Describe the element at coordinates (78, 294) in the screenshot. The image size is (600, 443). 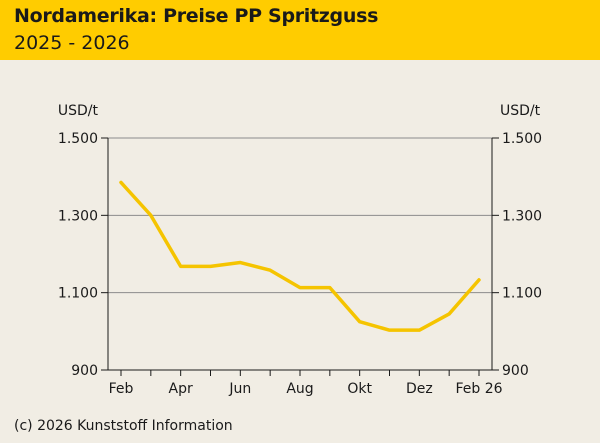
I see `y-tick-label-left: 1.100` at that location.